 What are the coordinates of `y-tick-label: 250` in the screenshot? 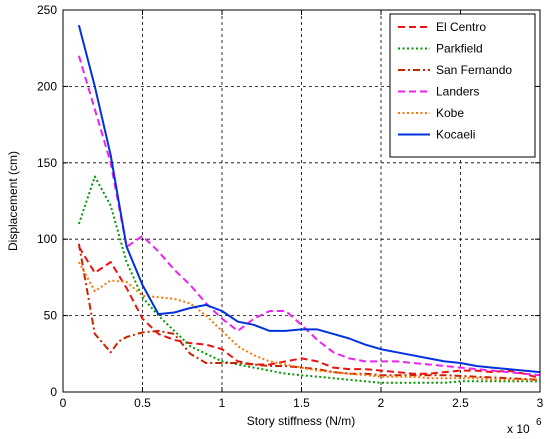 It's located at (47, 10).